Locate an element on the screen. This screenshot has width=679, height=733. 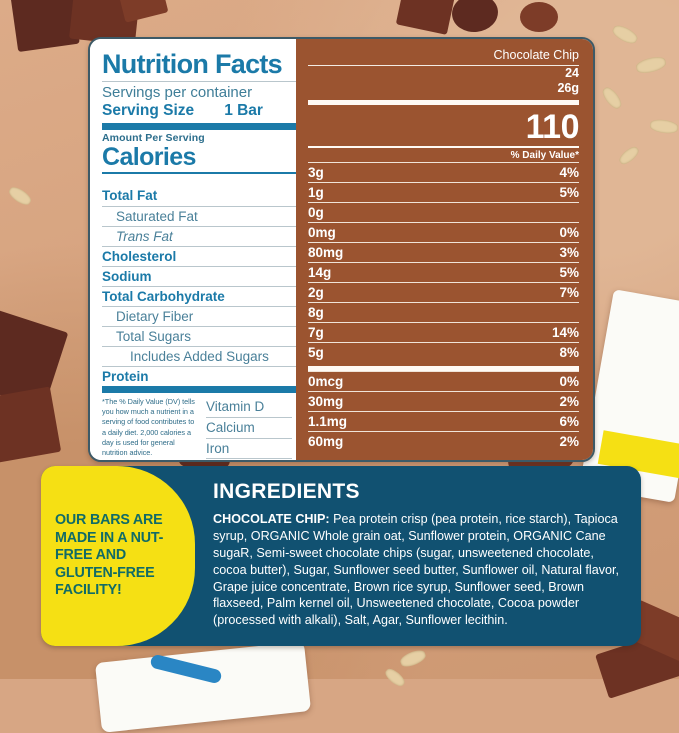
row-label-total-sugars: Total Sugars is located at coordinates (199, 335).